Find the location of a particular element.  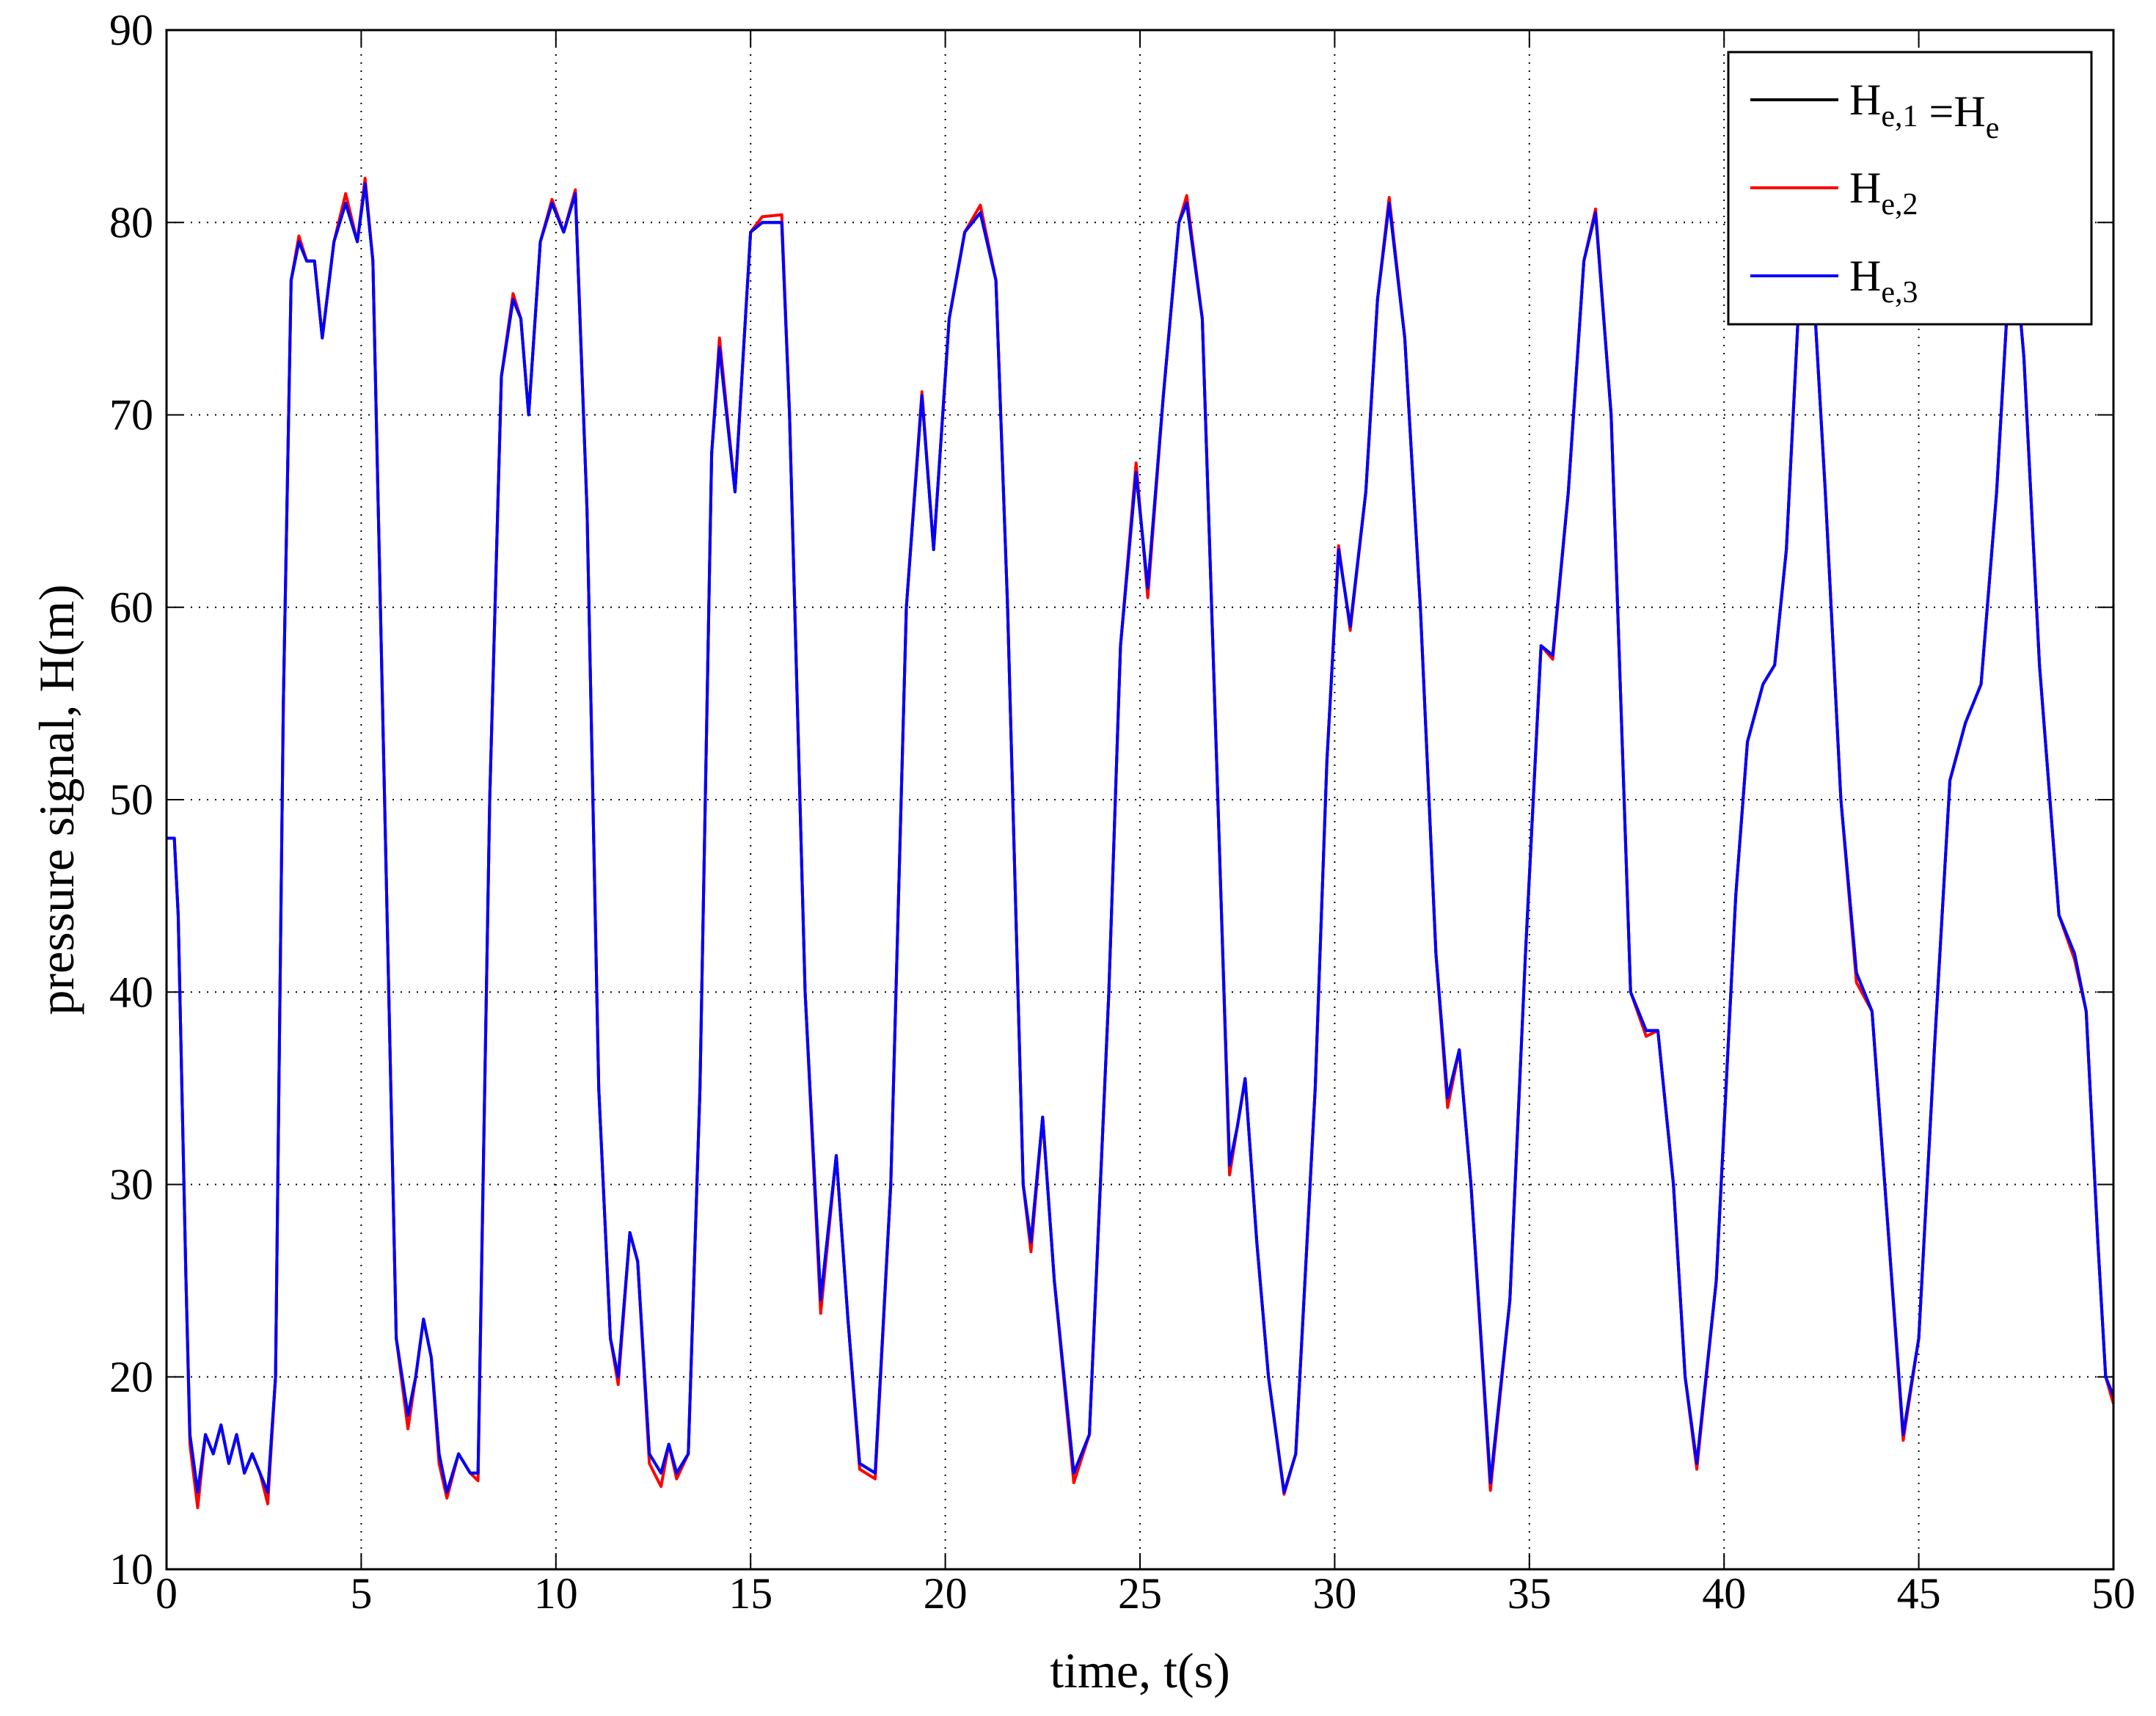

y-tick-label: 80 is located at coordinates (131, 222).